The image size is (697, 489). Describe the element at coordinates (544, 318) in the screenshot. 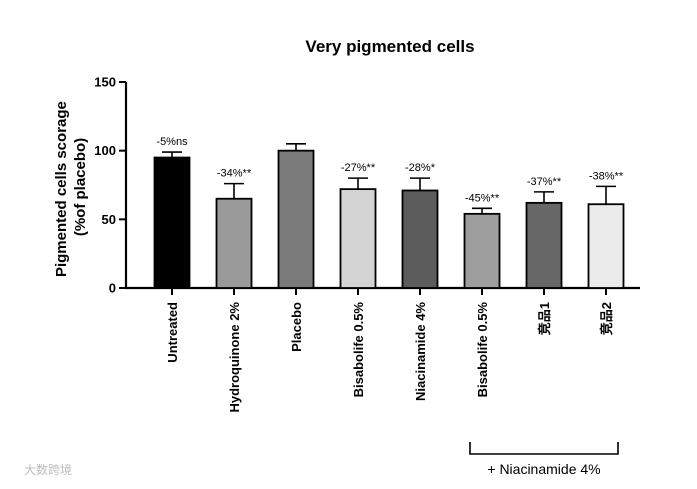

I see `category-label: 竞品1` at that location.